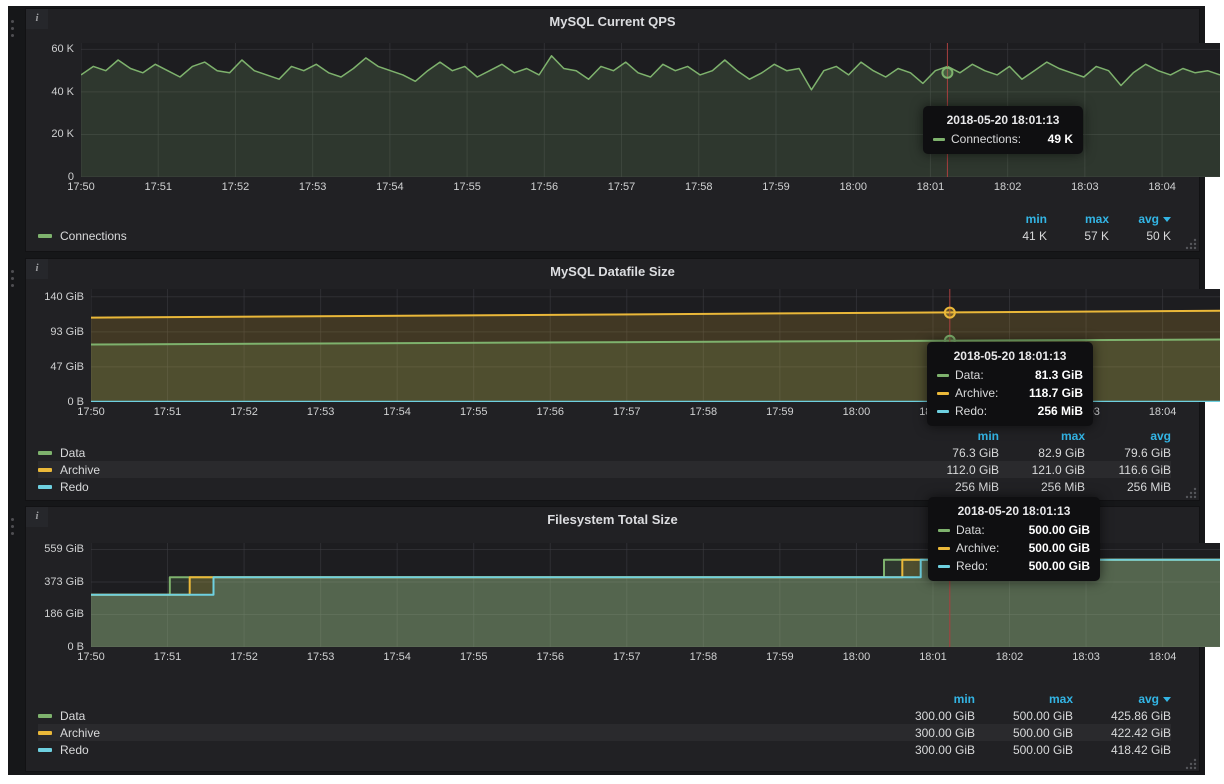  Describe the element at coordinates (655, 595) in the screenshot. I see `plot-area` at that location.